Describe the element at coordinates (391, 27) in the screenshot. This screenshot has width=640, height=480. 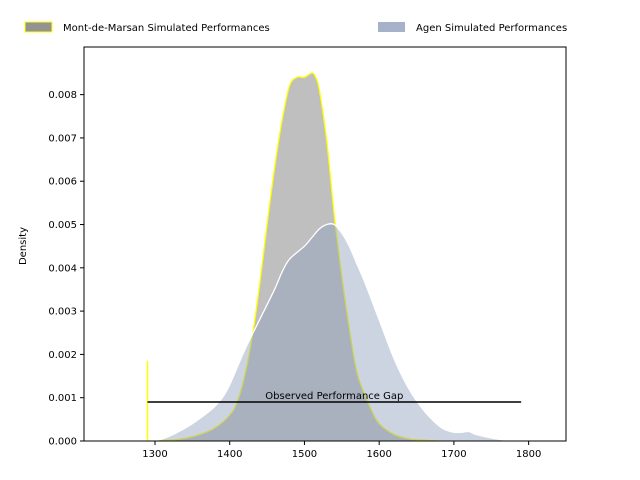
I see `legend-swatch-agen` at that location.